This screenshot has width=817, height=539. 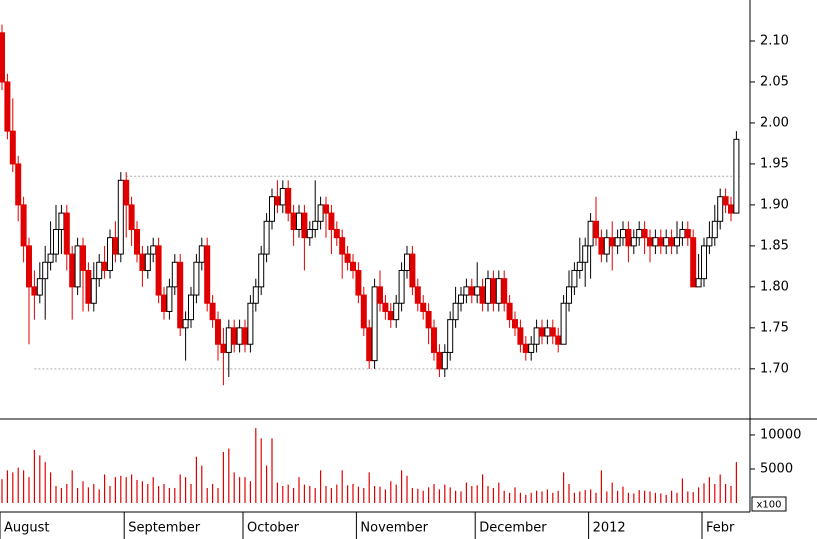 What do you see at coordinates (776, 468) in the screenshot?
I see `volume-tick-label: 5000` at bounding box center [776, 468].